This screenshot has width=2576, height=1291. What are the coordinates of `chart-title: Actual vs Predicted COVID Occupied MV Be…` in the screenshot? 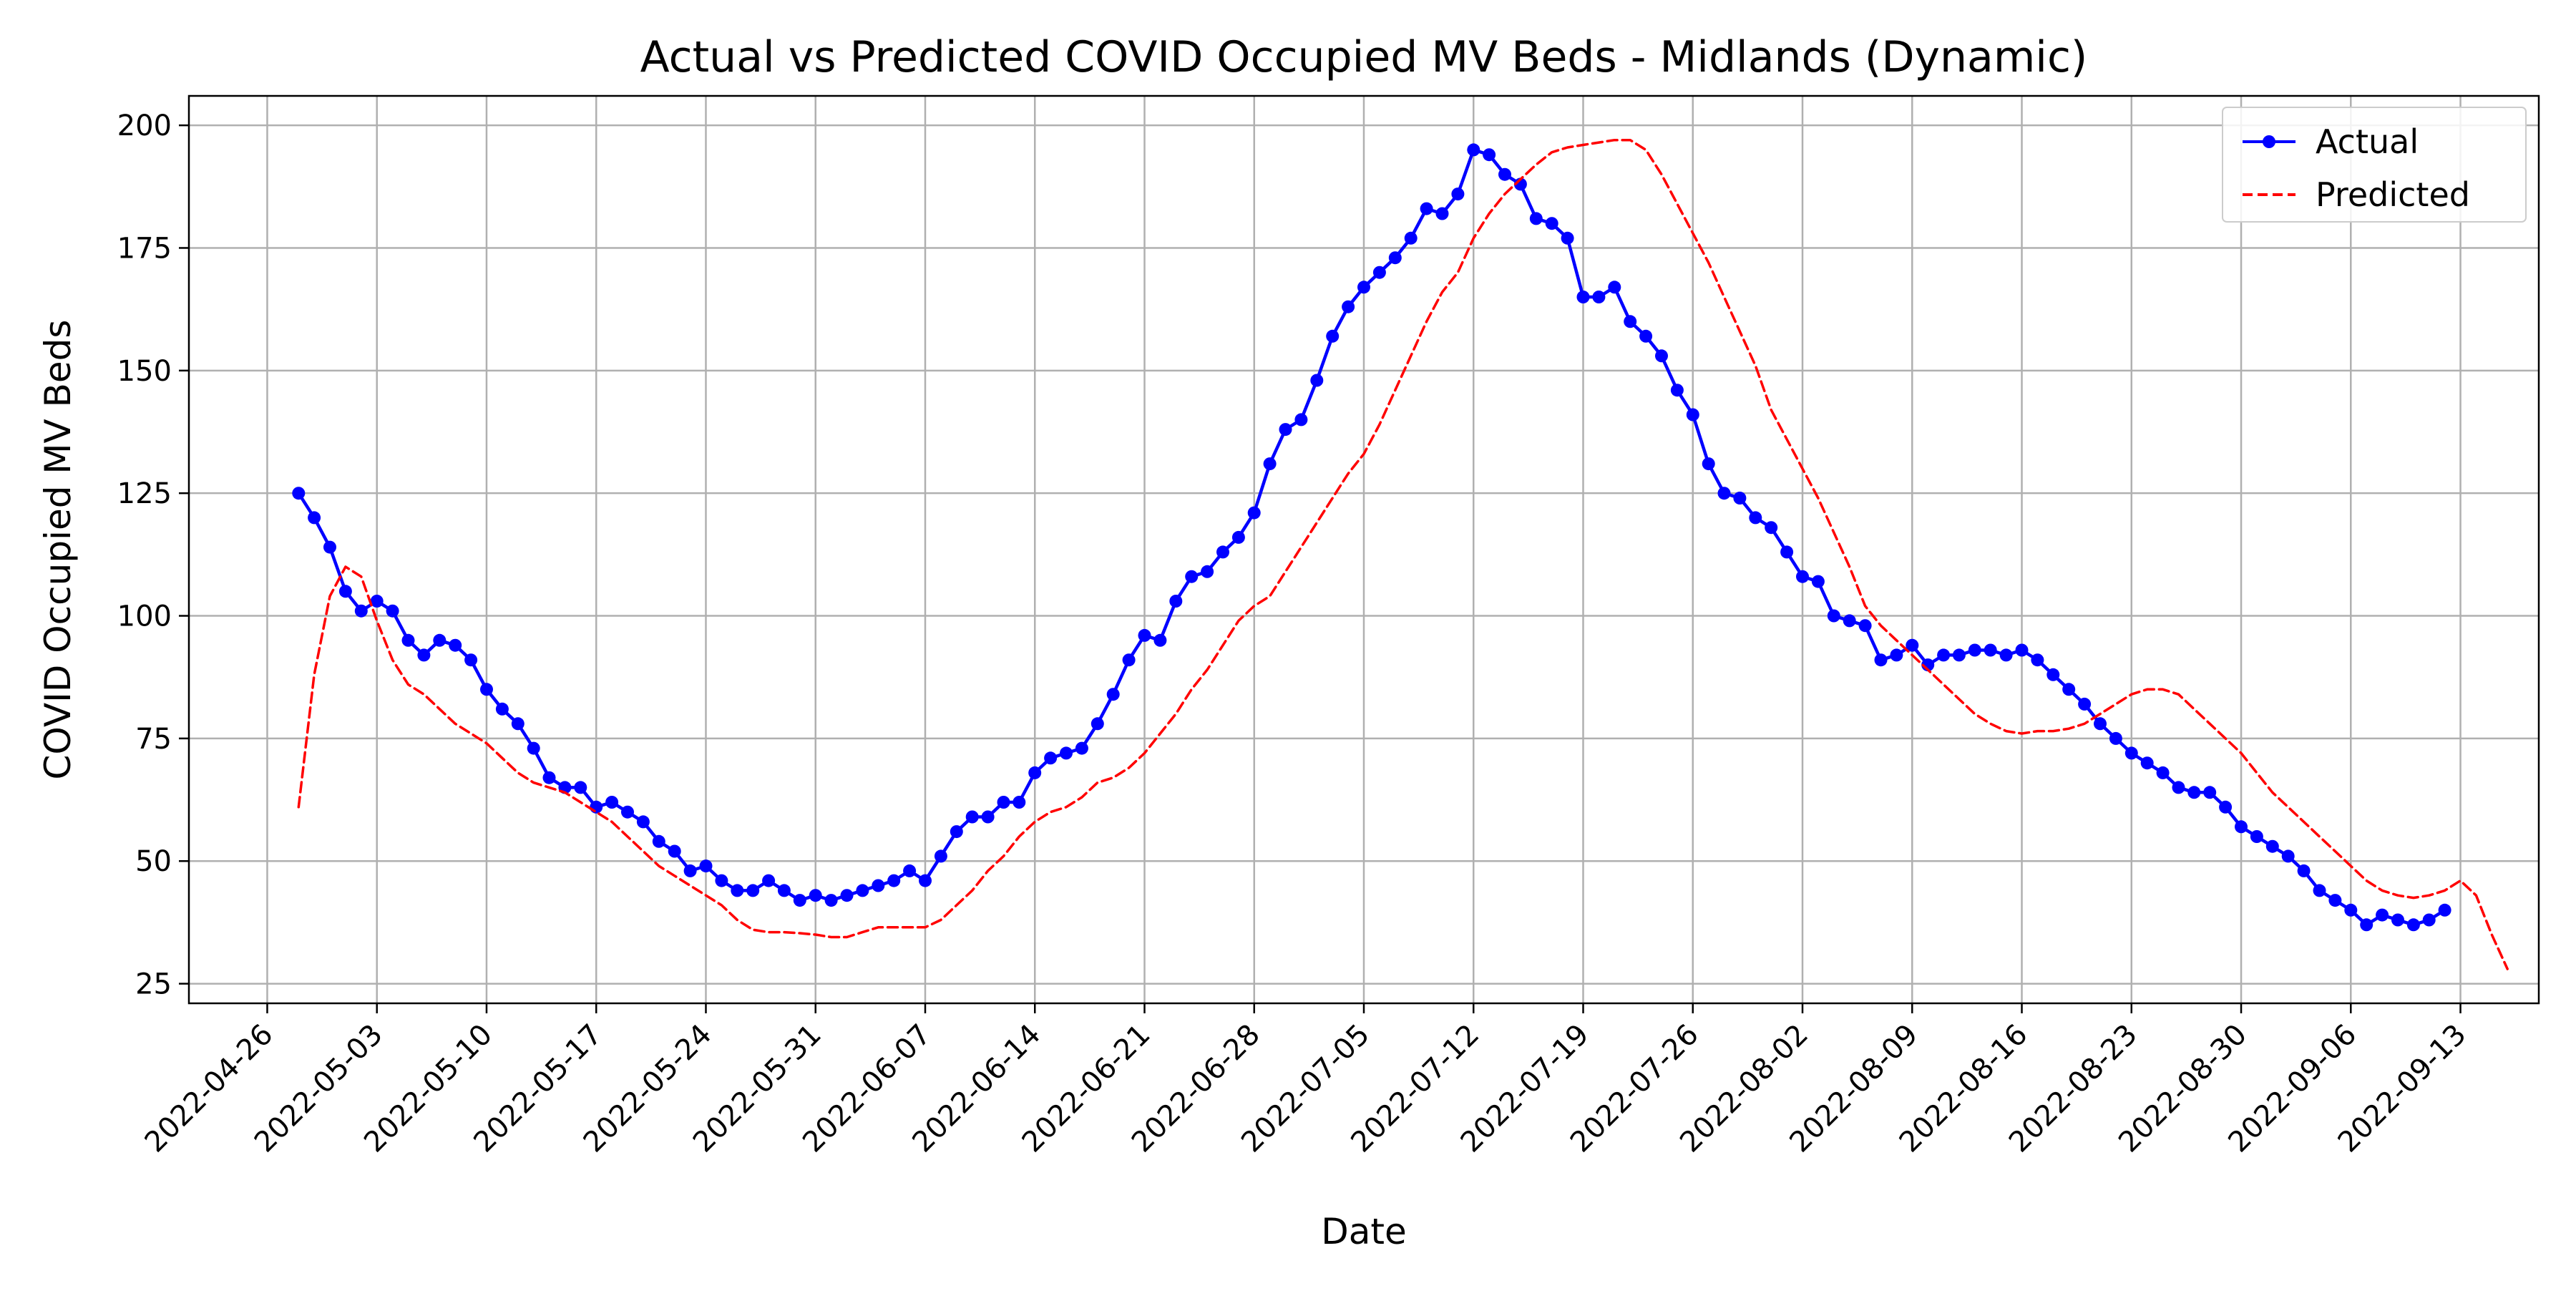 It's located at (1364, 57).